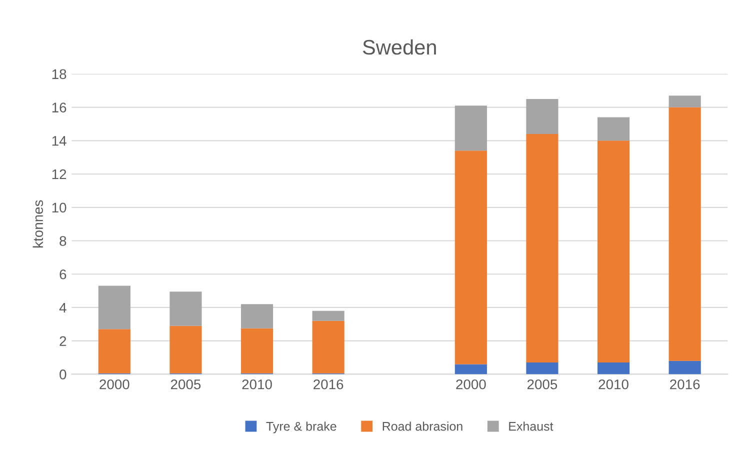 The width and height of the screenshot is (754, 462). What do you see at coordinates (531, 426) in the screenshot?
I see `legend-label: Exhaust` at bounding box center [531, 426].